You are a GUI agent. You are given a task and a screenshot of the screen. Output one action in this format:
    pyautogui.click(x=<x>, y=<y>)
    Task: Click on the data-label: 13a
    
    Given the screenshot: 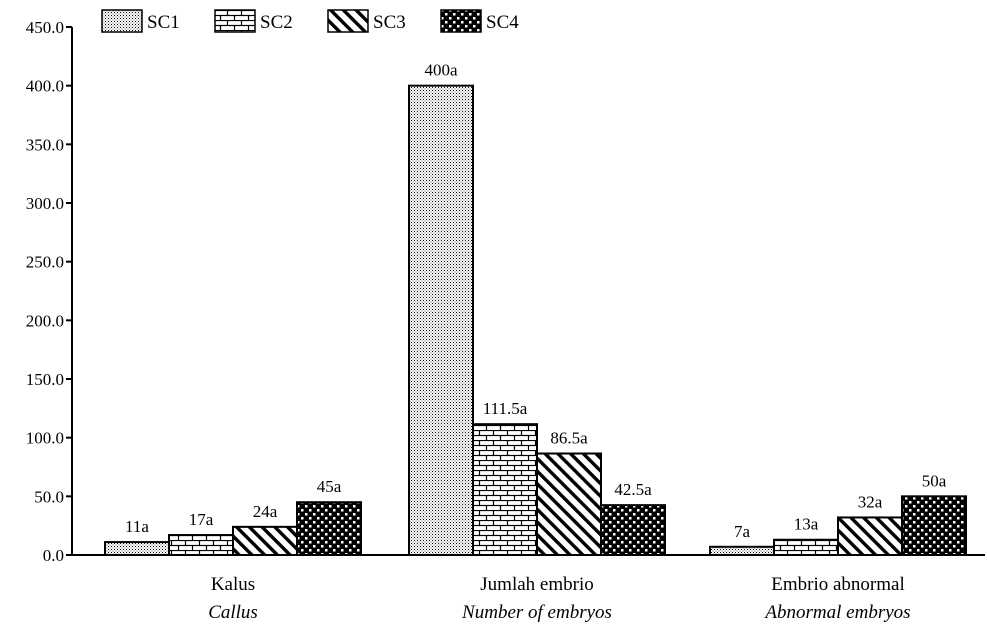 What is the action you would take?
    pyautogui.click(x=806, y=524)
    